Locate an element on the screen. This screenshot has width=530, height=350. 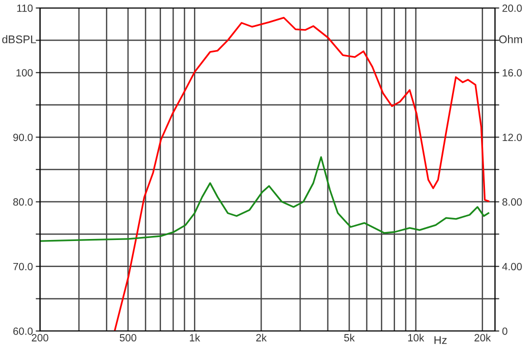
y2-axis-title: Ohm is located at coordinates (510, 39).